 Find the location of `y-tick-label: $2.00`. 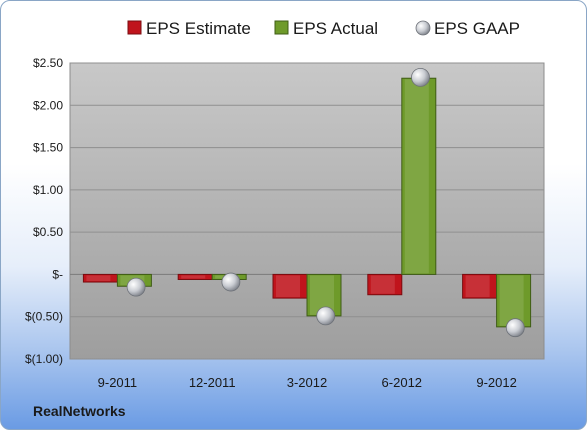

y-tick-label: $2.00 is located at coordinates (48, 105).